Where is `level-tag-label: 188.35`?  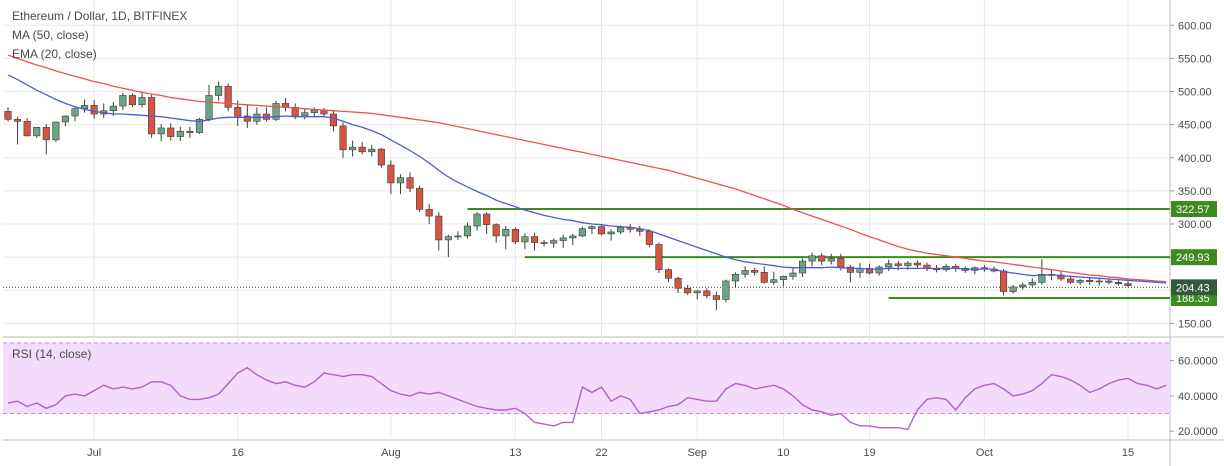 level-tag-label: 188.35 is located at coordinates (1193, 299).